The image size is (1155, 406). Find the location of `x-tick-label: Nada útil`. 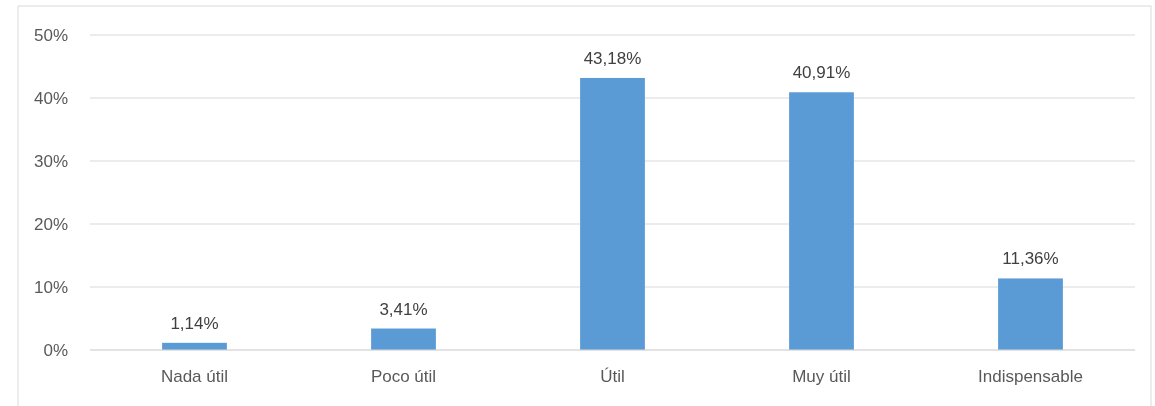

x-tick-label: Nada útil is located at coordinates (194, 376).